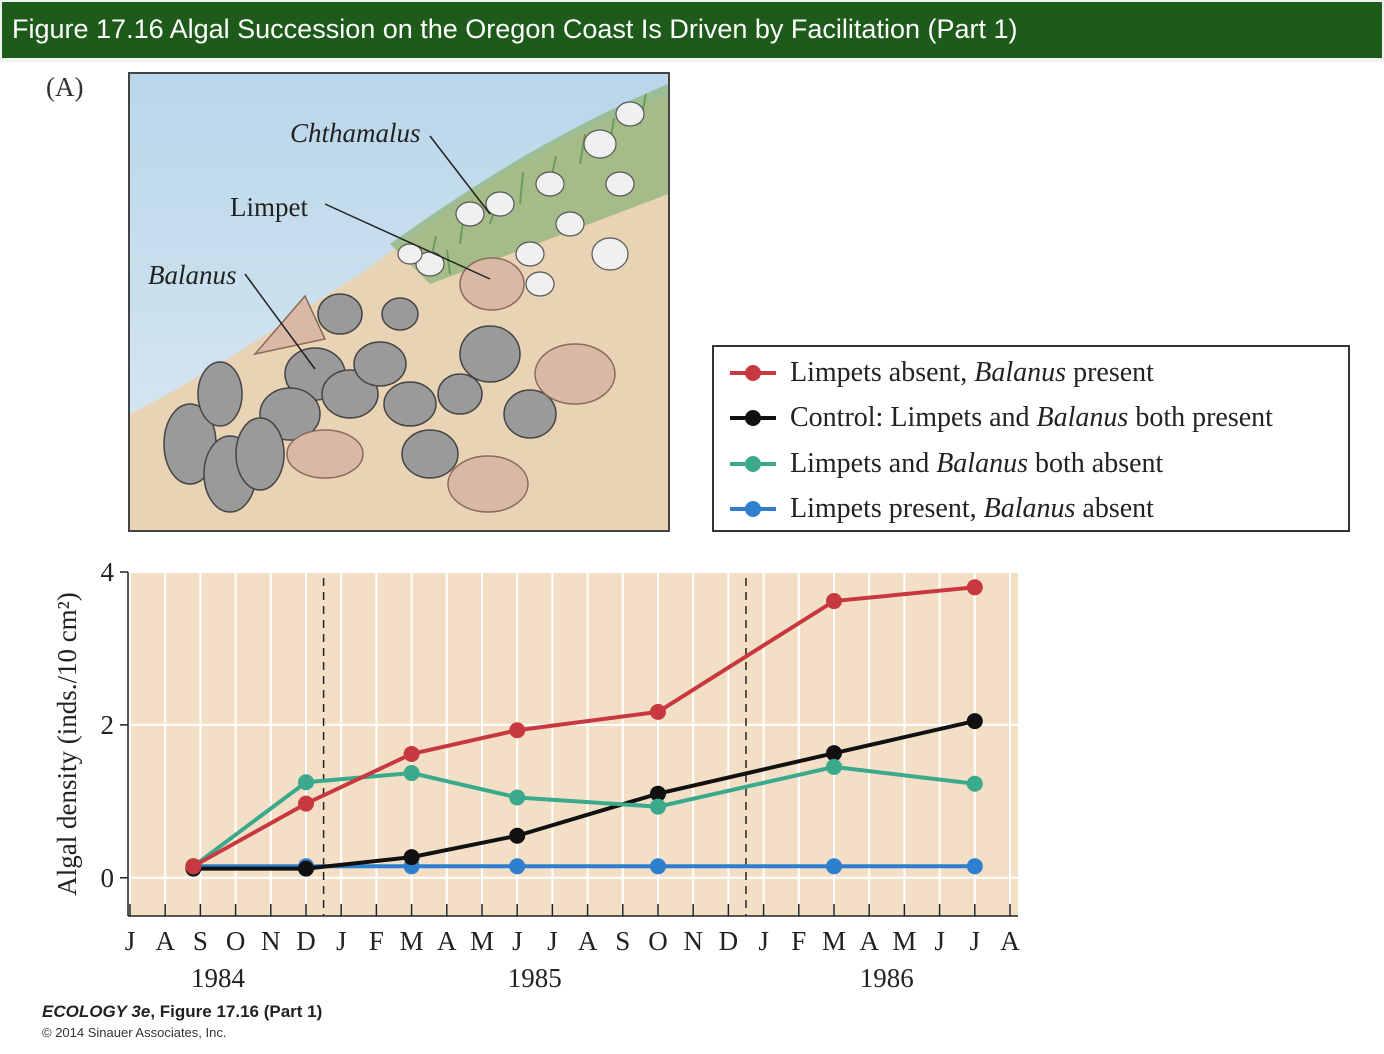 The height and width of the screenshot is (1054, 1384). What do you see at coordinates (972, 508) in the screenshot?
I see `legend-label: Limpets present, Balanus absent` at bounding box center [972, 508].